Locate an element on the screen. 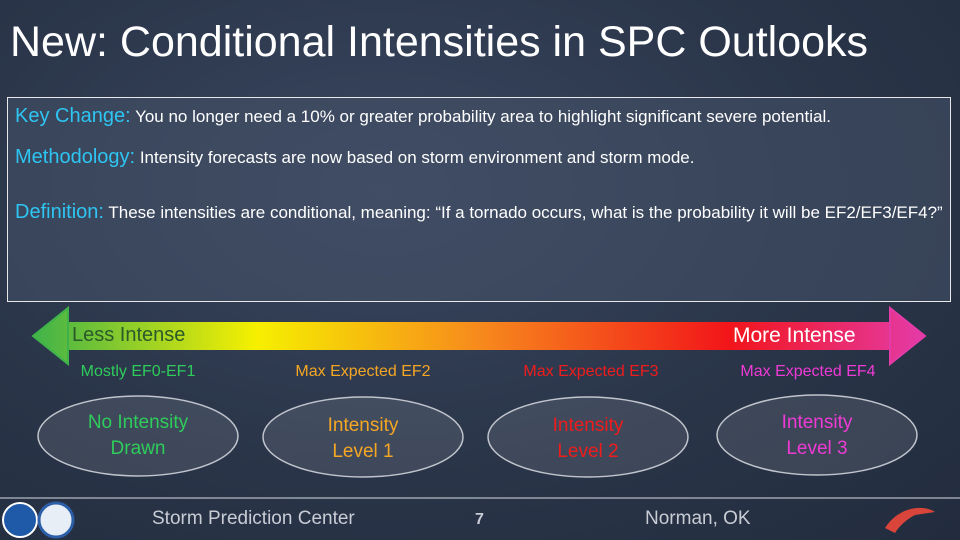 The height and width of the screenshot is (540, 960). scale-right-label: More Intense is located at coordinates (794, 335).